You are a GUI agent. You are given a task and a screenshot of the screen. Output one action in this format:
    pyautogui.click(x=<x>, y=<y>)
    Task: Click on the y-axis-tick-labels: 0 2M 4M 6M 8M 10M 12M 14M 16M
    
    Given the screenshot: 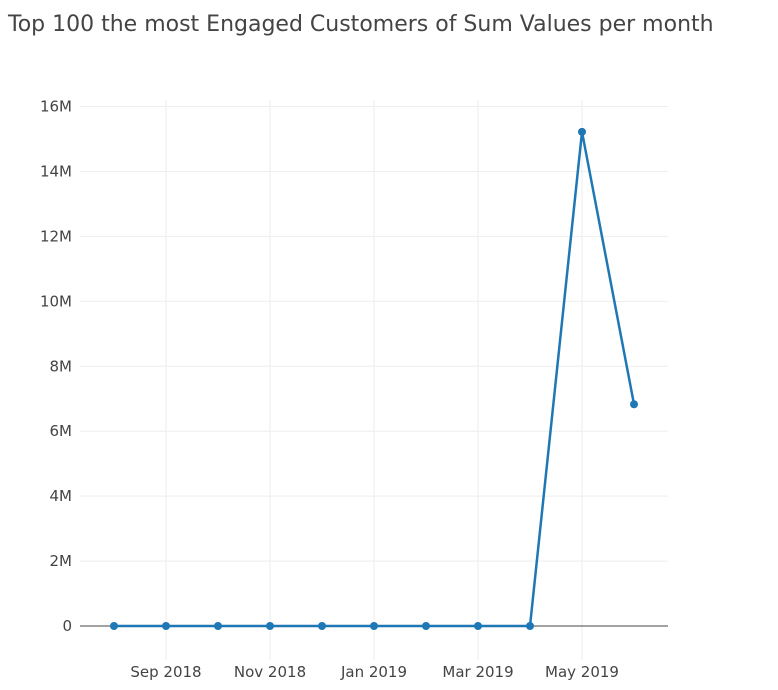 What is the action you would take?
    pyautogui.click(x=56, y=367)
    